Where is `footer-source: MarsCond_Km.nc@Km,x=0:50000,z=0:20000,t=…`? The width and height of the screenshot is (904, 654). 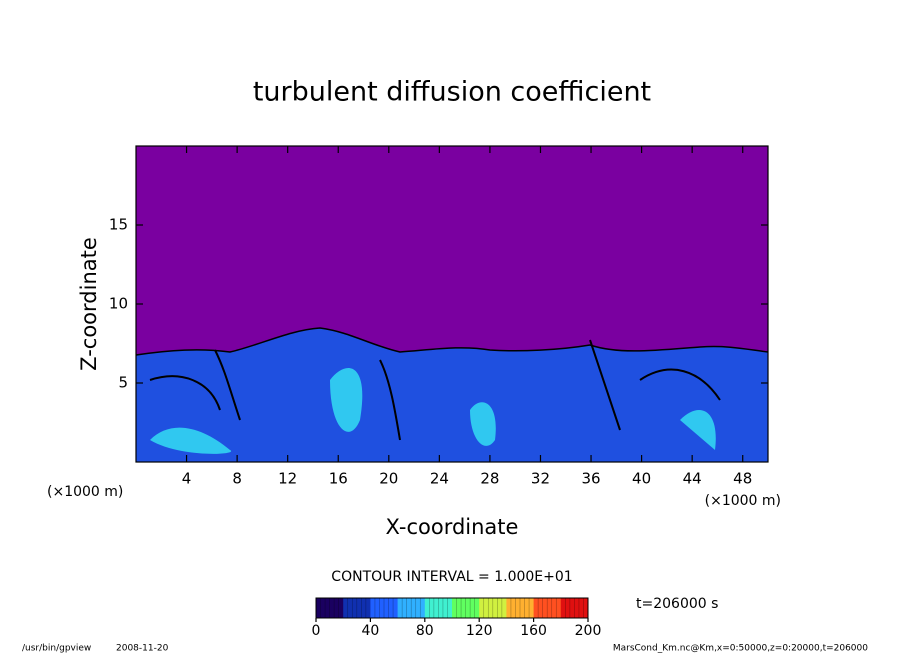 footer-source: MarsCond_Km.nc@Km,x=0:50000,z=0:20000,t=… is located at coordinates (740, 649).